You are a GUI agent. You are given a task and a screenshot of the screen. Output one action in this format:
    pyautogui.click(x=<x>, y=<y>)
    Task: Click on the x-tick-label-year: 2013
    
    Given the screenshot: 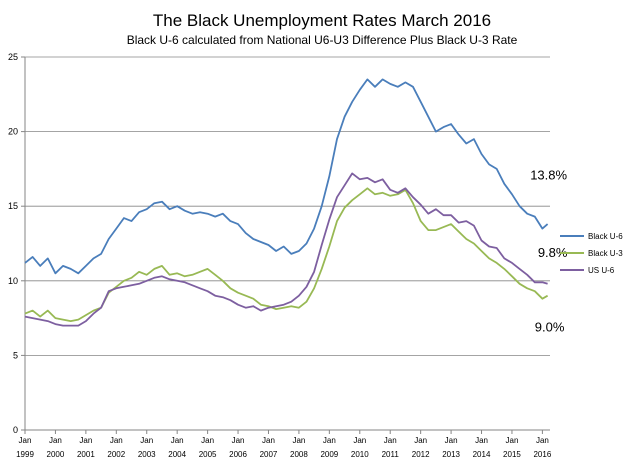 What is the action you would take?
    pyautogui.click(x=451, y=454)
    